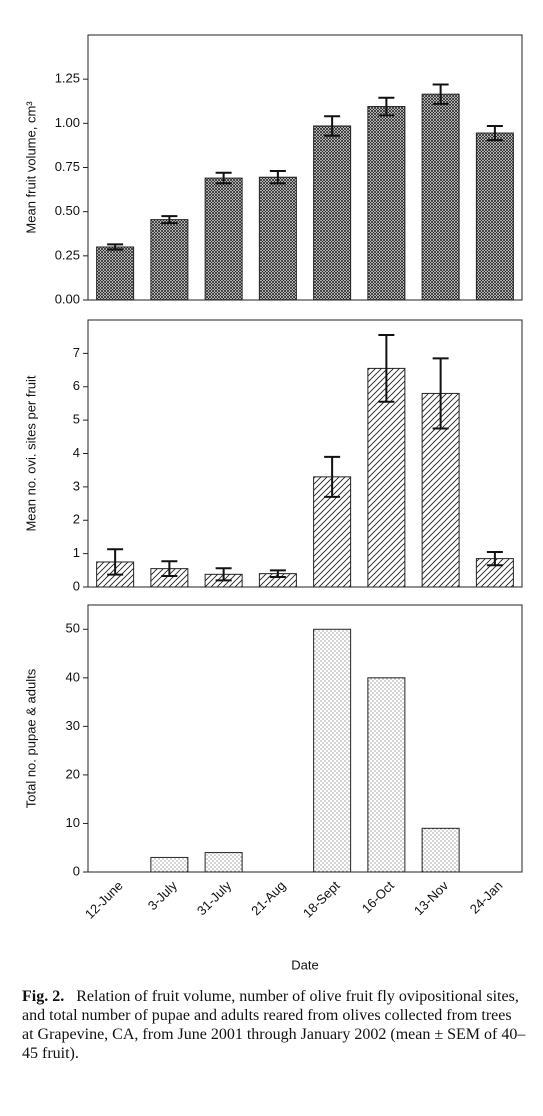  What do you see at coordinates (76, 519) in the screenshot?
I see `y-tick-label: 2` at bounding box center [76, 519].